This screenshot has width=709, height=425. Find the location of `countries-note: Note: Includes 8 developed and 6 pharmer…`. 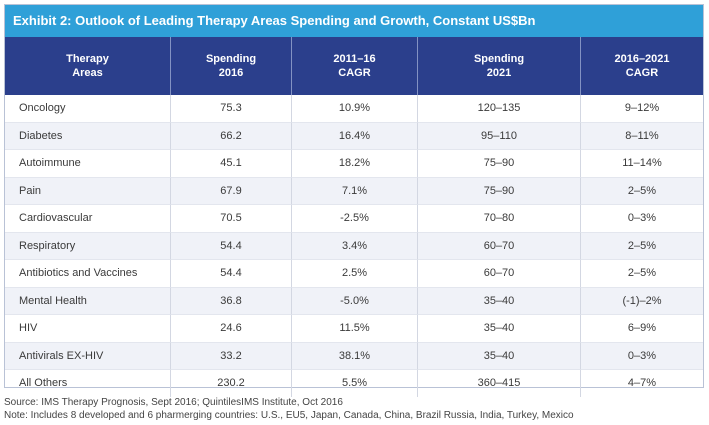

countries-note: Note: Includes 8 developed and 6 pharmer… is located at coordinates (289, 415).